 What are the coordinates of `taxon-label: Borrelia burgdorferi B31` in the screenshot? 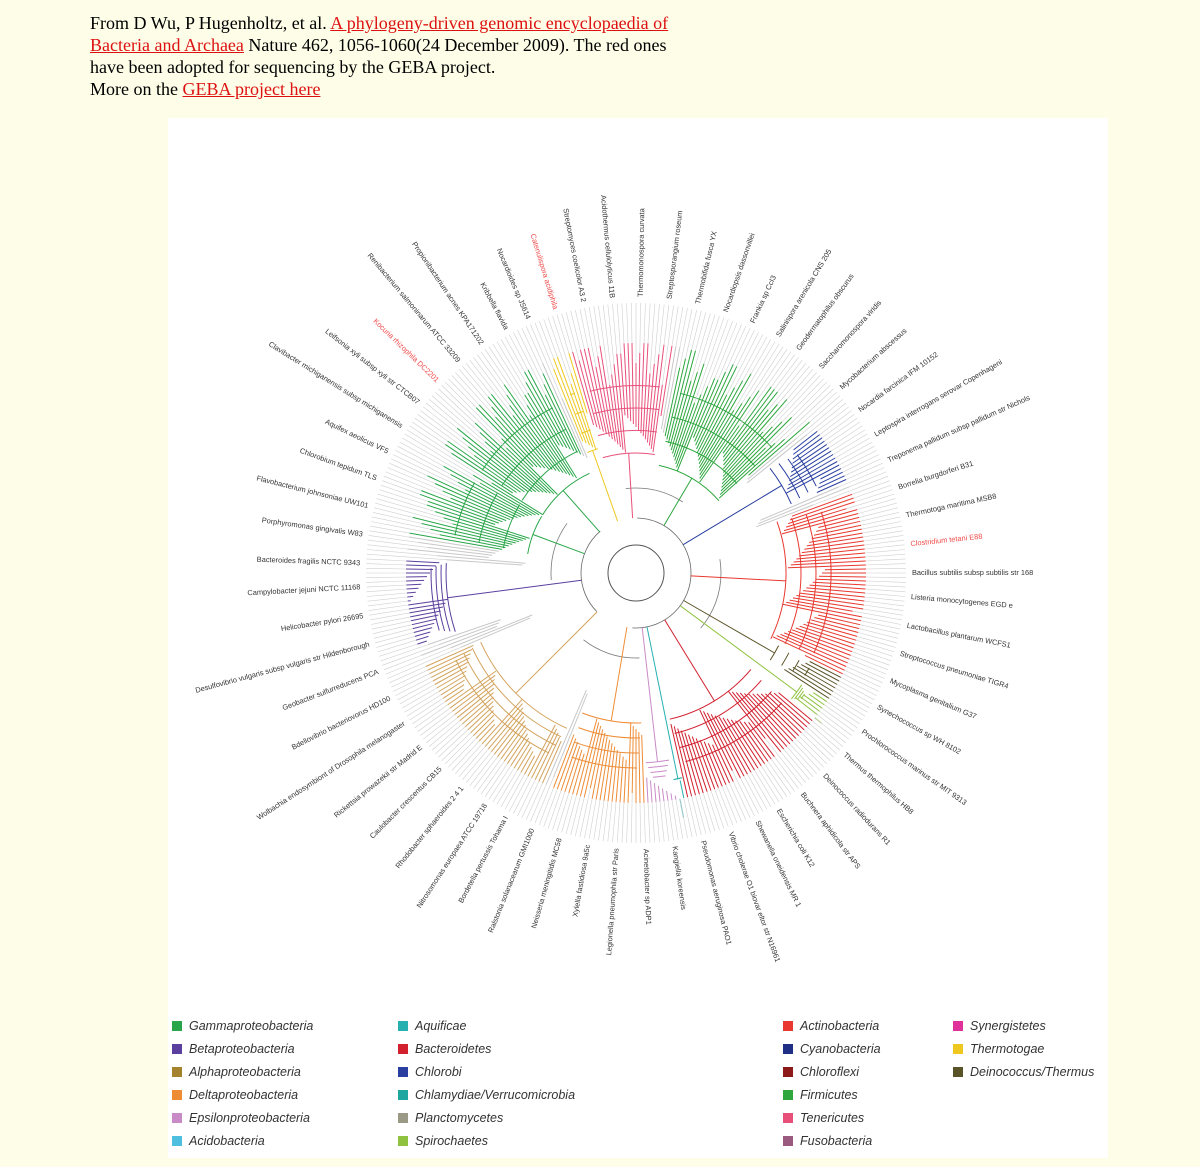 It's located at (935, 475).